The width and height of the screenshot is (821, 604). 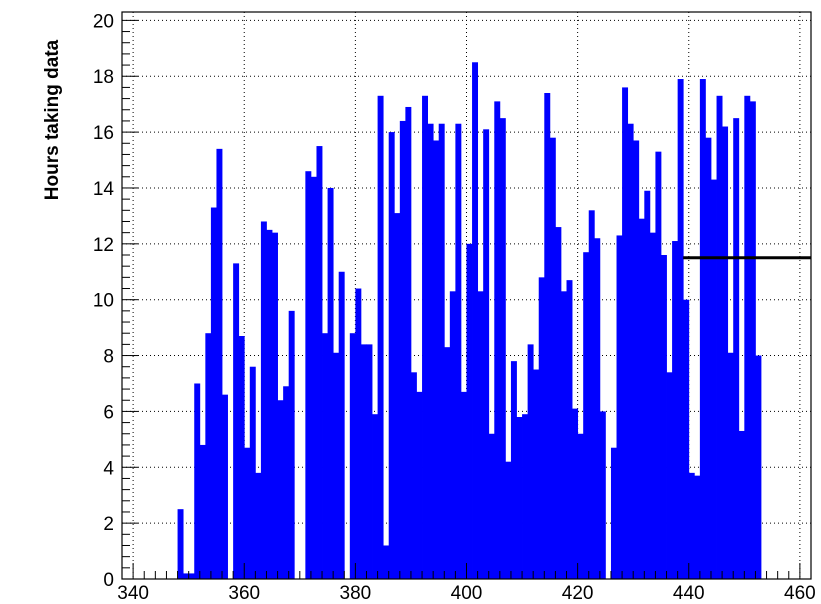 I want to click on y-tick-label: 2, so click(x=108, y=524).